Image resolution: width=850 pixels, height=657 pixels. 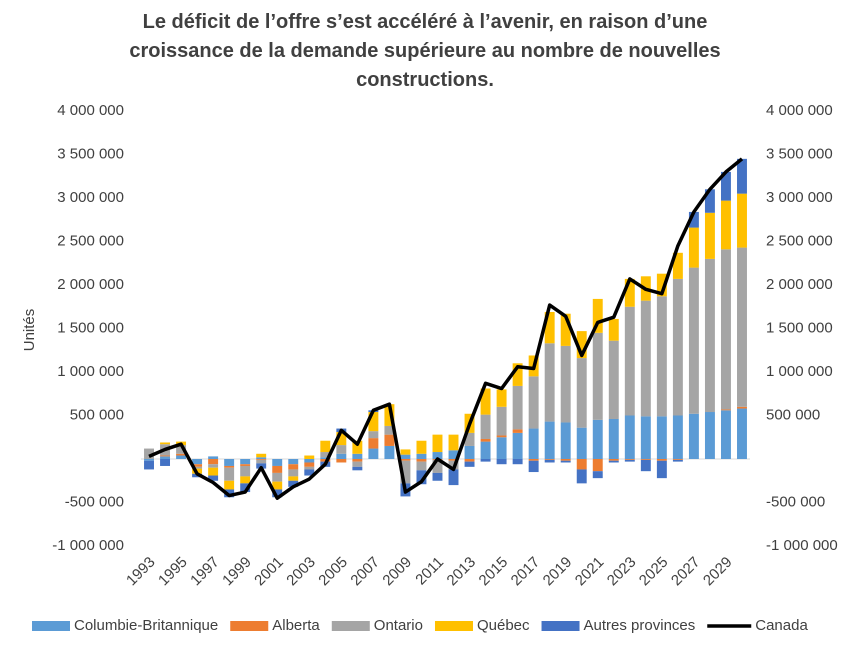 What do you see at coordinates (90, 284) in the screenshot?
I see `y-tick-label: 2 000 000` at bounding box center [90, 284].